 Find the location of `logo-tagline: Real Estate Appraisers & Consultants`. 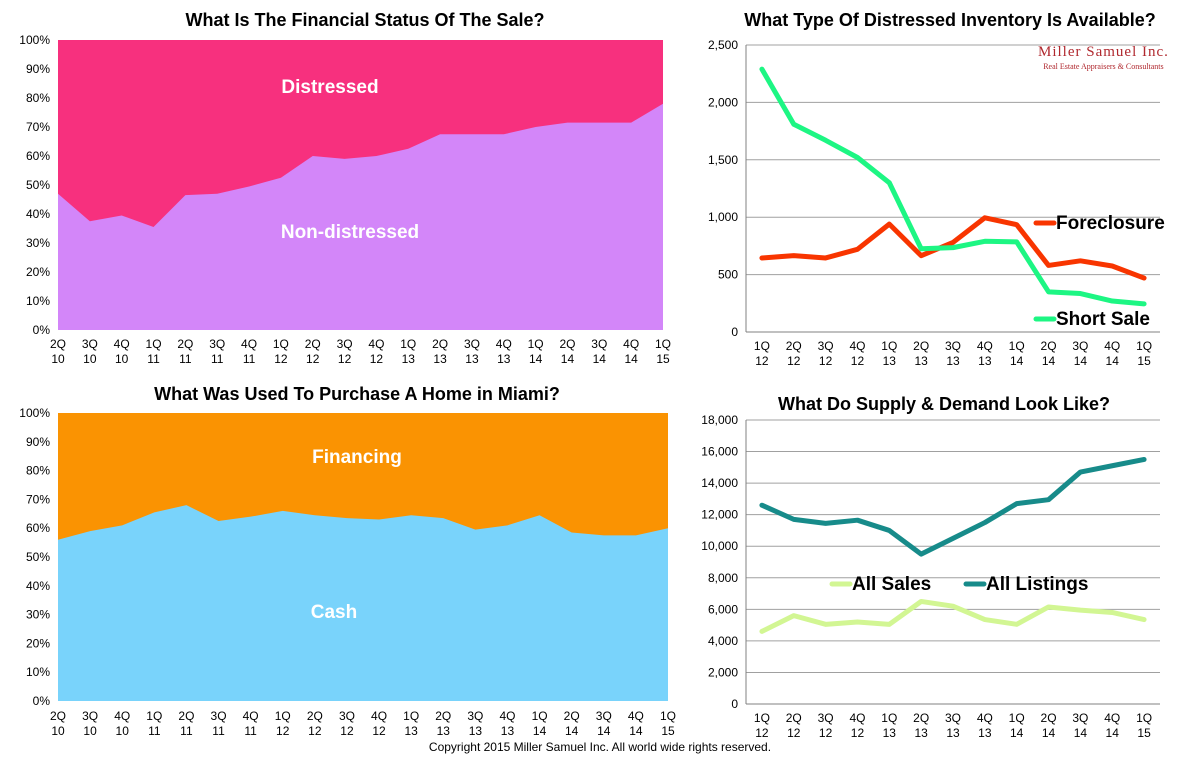

logo-tagline: Real Estate Appraisers & Consultants is located at coordinates (1103, 66).